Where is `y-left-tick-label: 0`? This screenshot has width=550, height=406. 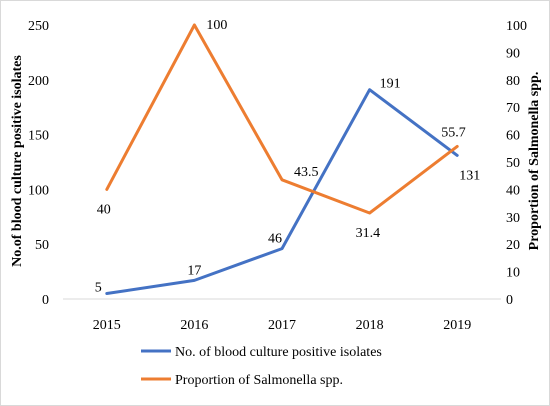 y-left-tick-label: 0 is located at coordinates (45, 300).